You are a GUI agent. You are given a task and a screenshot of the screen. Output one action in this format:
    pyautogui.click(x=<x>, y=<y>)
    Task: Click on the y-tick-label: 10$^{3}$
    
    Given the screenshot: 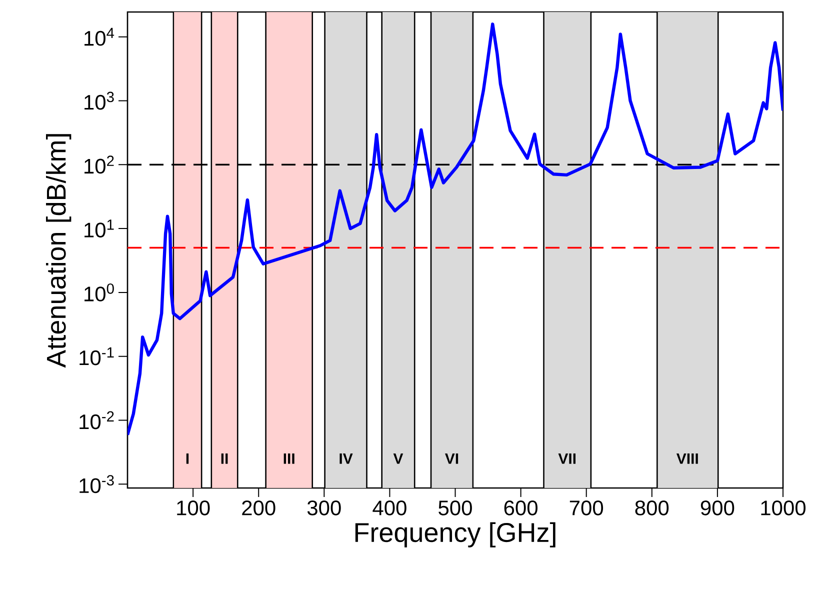 What is the action you would take?
    pyautogui.click(x=99, y=101)
    